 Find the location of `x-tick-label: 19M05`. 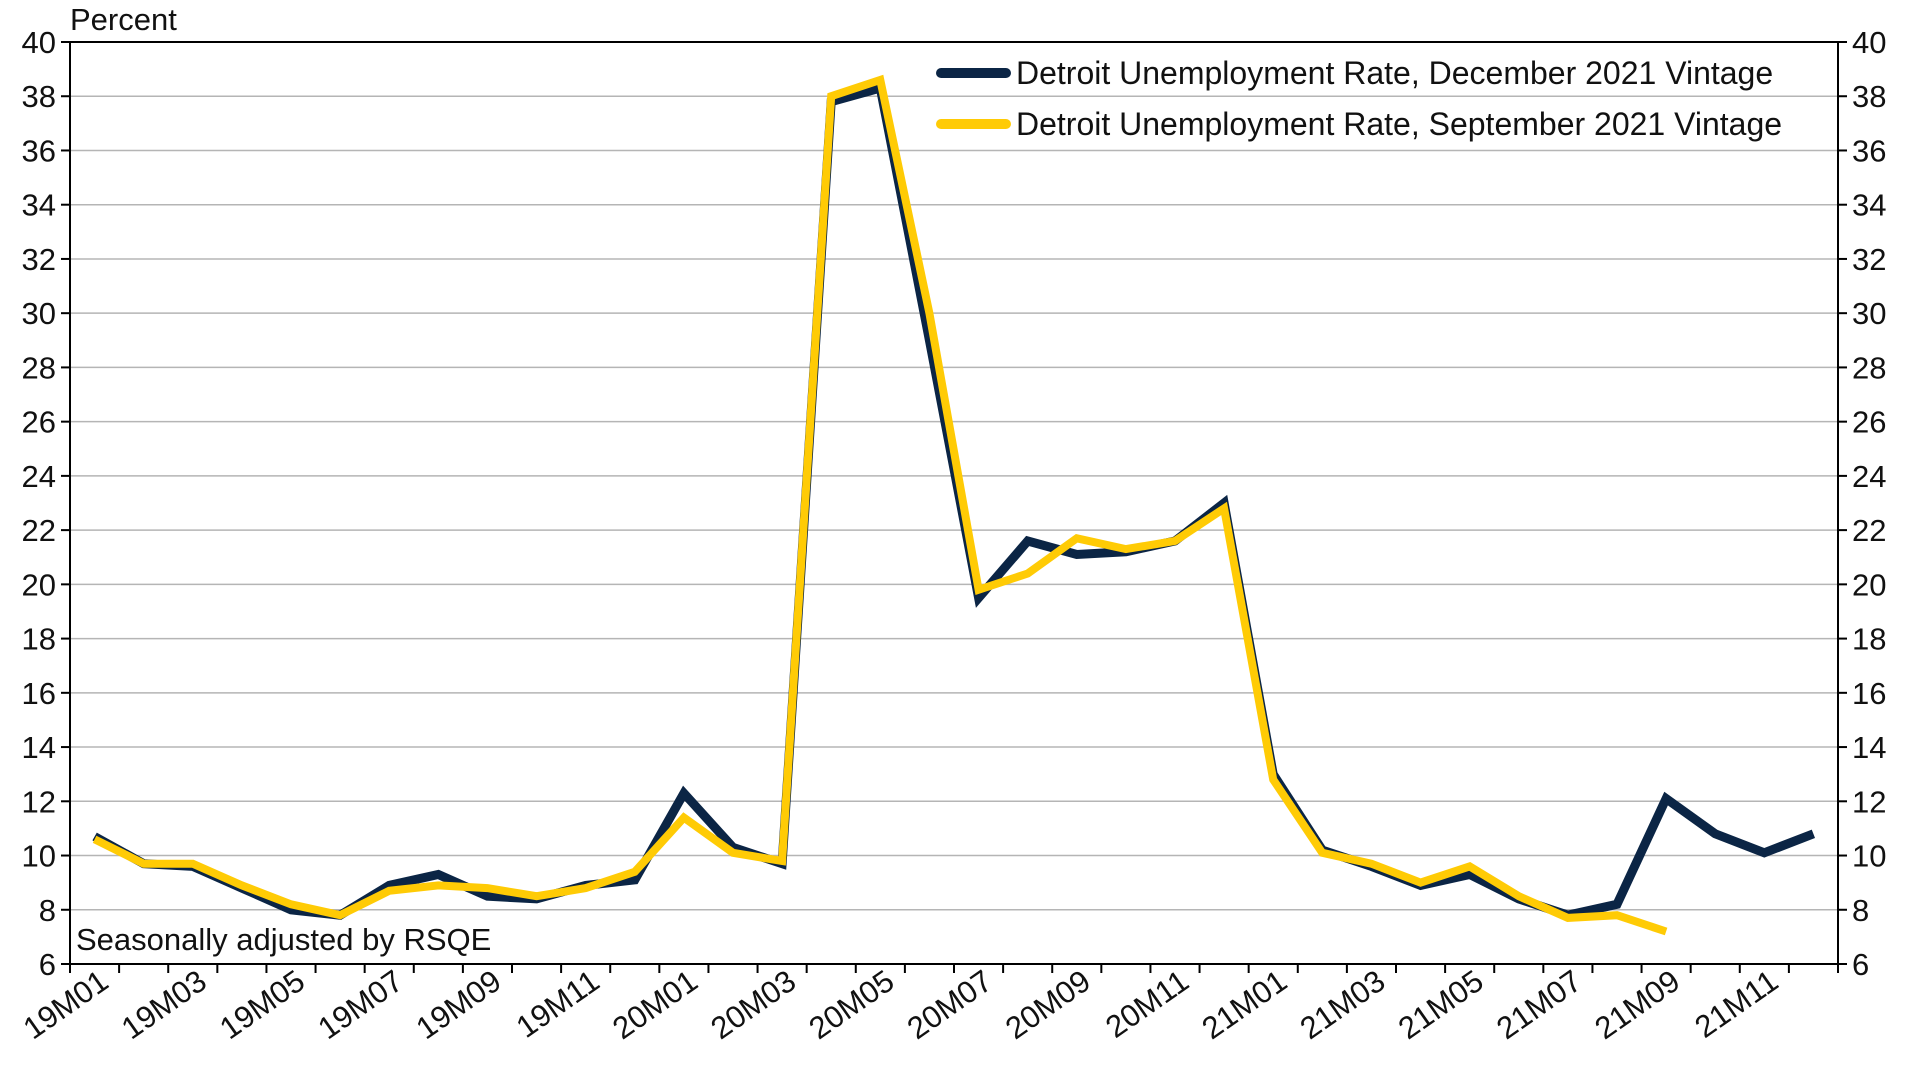

x-tick-label: 19M05 is located at coordinates (262, 1004).